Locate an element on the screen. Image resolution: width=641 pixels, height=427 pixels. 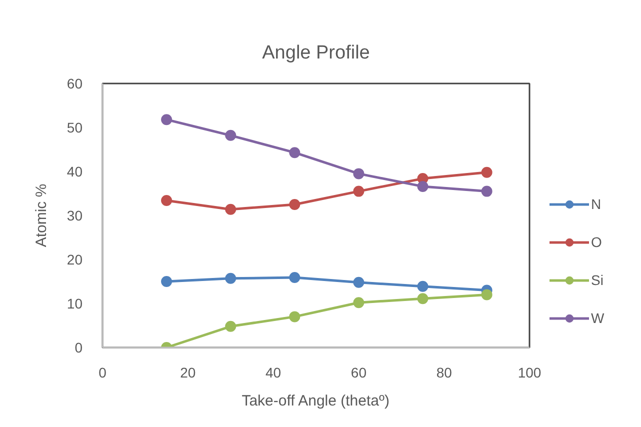
y-tick-label: 20 is located at coordinates (74, 260).